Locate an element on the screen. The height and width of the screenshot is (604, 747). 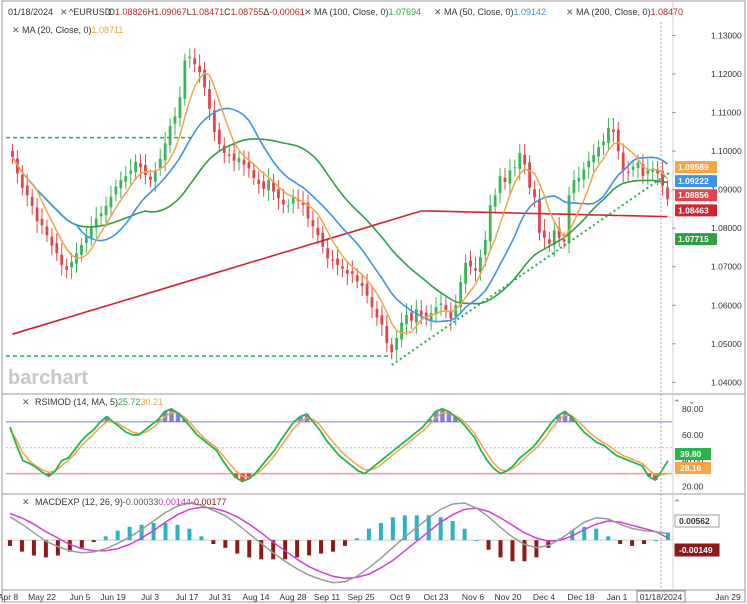
macd-tag-label: -0.00149 is located at coordinates (696, 550).